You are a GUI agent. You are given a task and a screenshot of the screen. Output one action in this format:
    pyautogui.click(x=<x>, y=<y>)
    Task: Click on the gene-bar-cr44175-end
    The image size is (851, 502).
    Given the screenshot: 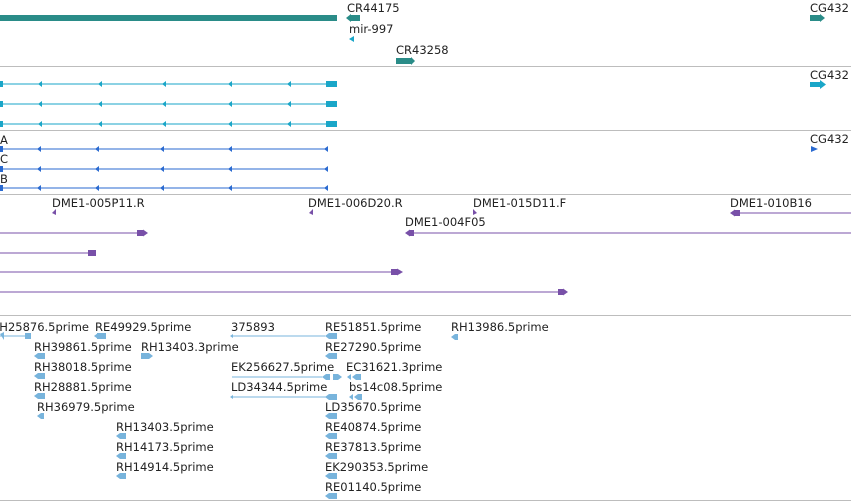 What is the action you would take?
    pyautogui.click(x=355, y=18)
    